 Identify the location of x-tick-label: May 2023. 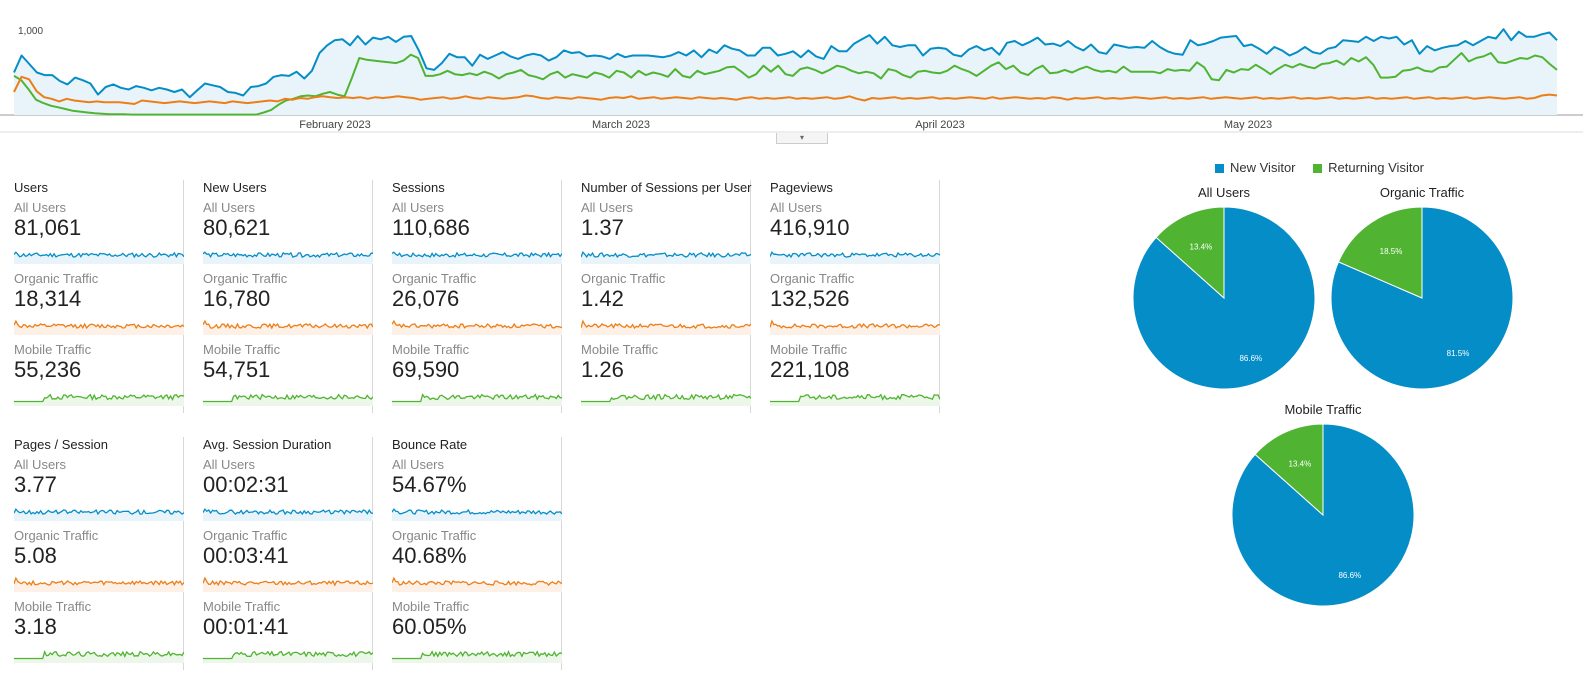
(1248, 125).